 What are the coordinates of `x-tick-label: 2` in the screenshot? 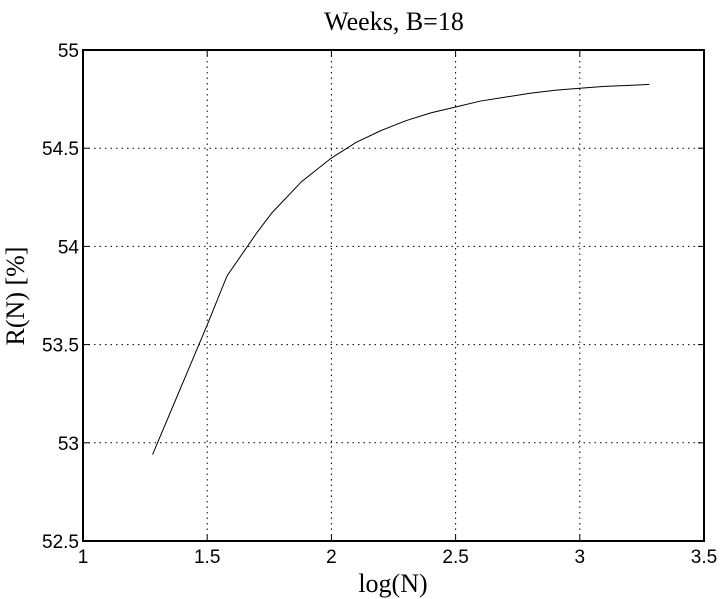 It's located at (331, 557).